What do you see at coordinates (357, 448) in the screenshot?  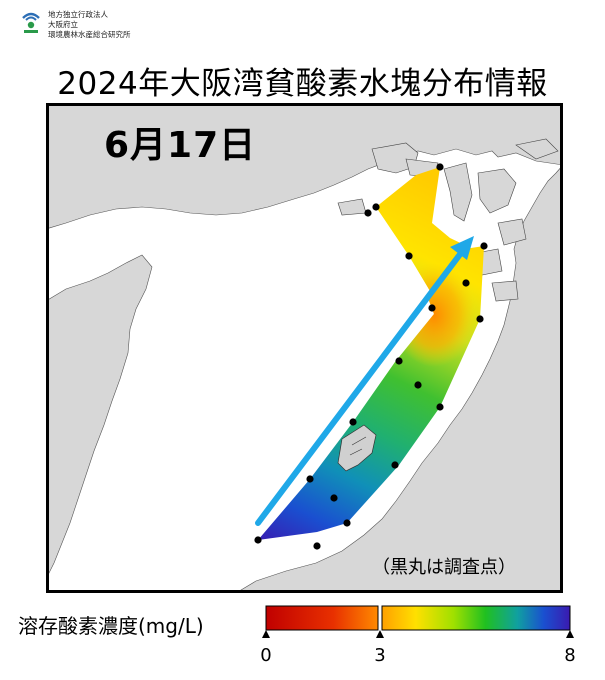 I see `offshore-structure` at bounding box center [357, 448].